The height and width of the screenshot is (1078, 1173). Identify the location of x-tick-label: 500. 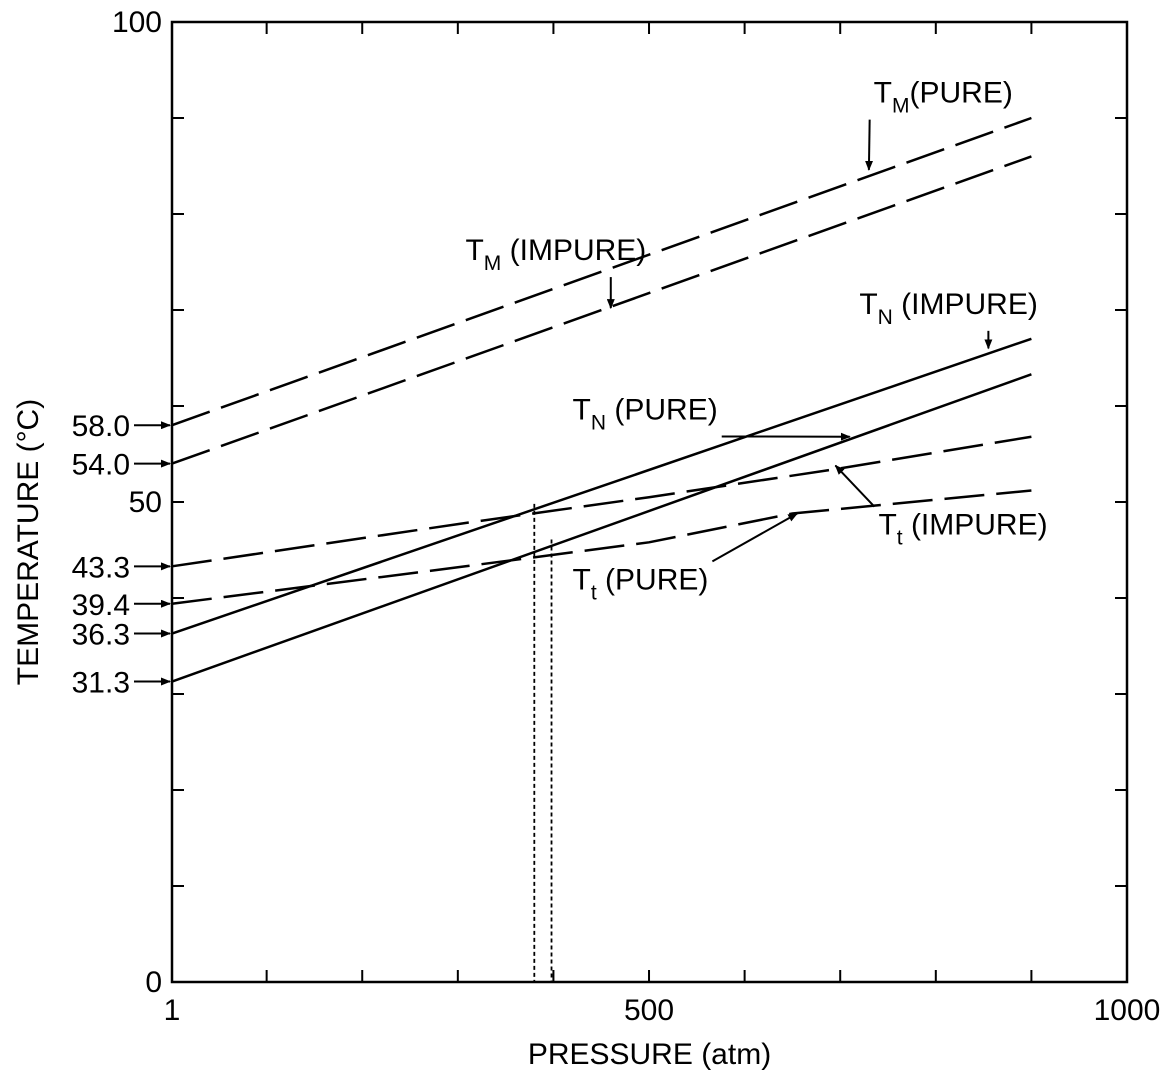
(649, 1010).